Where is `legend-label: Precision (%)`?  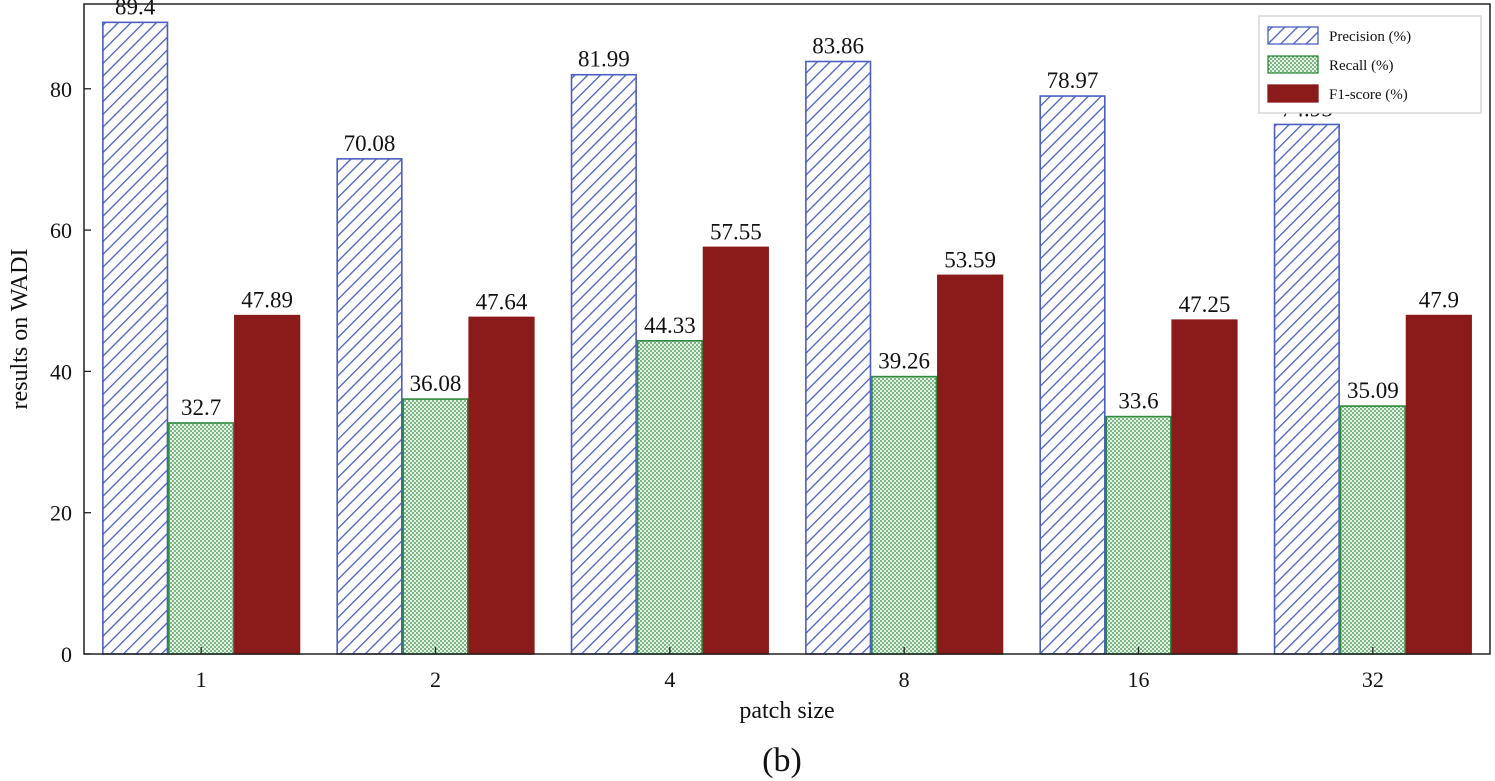 legend-label: Precision (%) is located at coordinates (1370, 37).